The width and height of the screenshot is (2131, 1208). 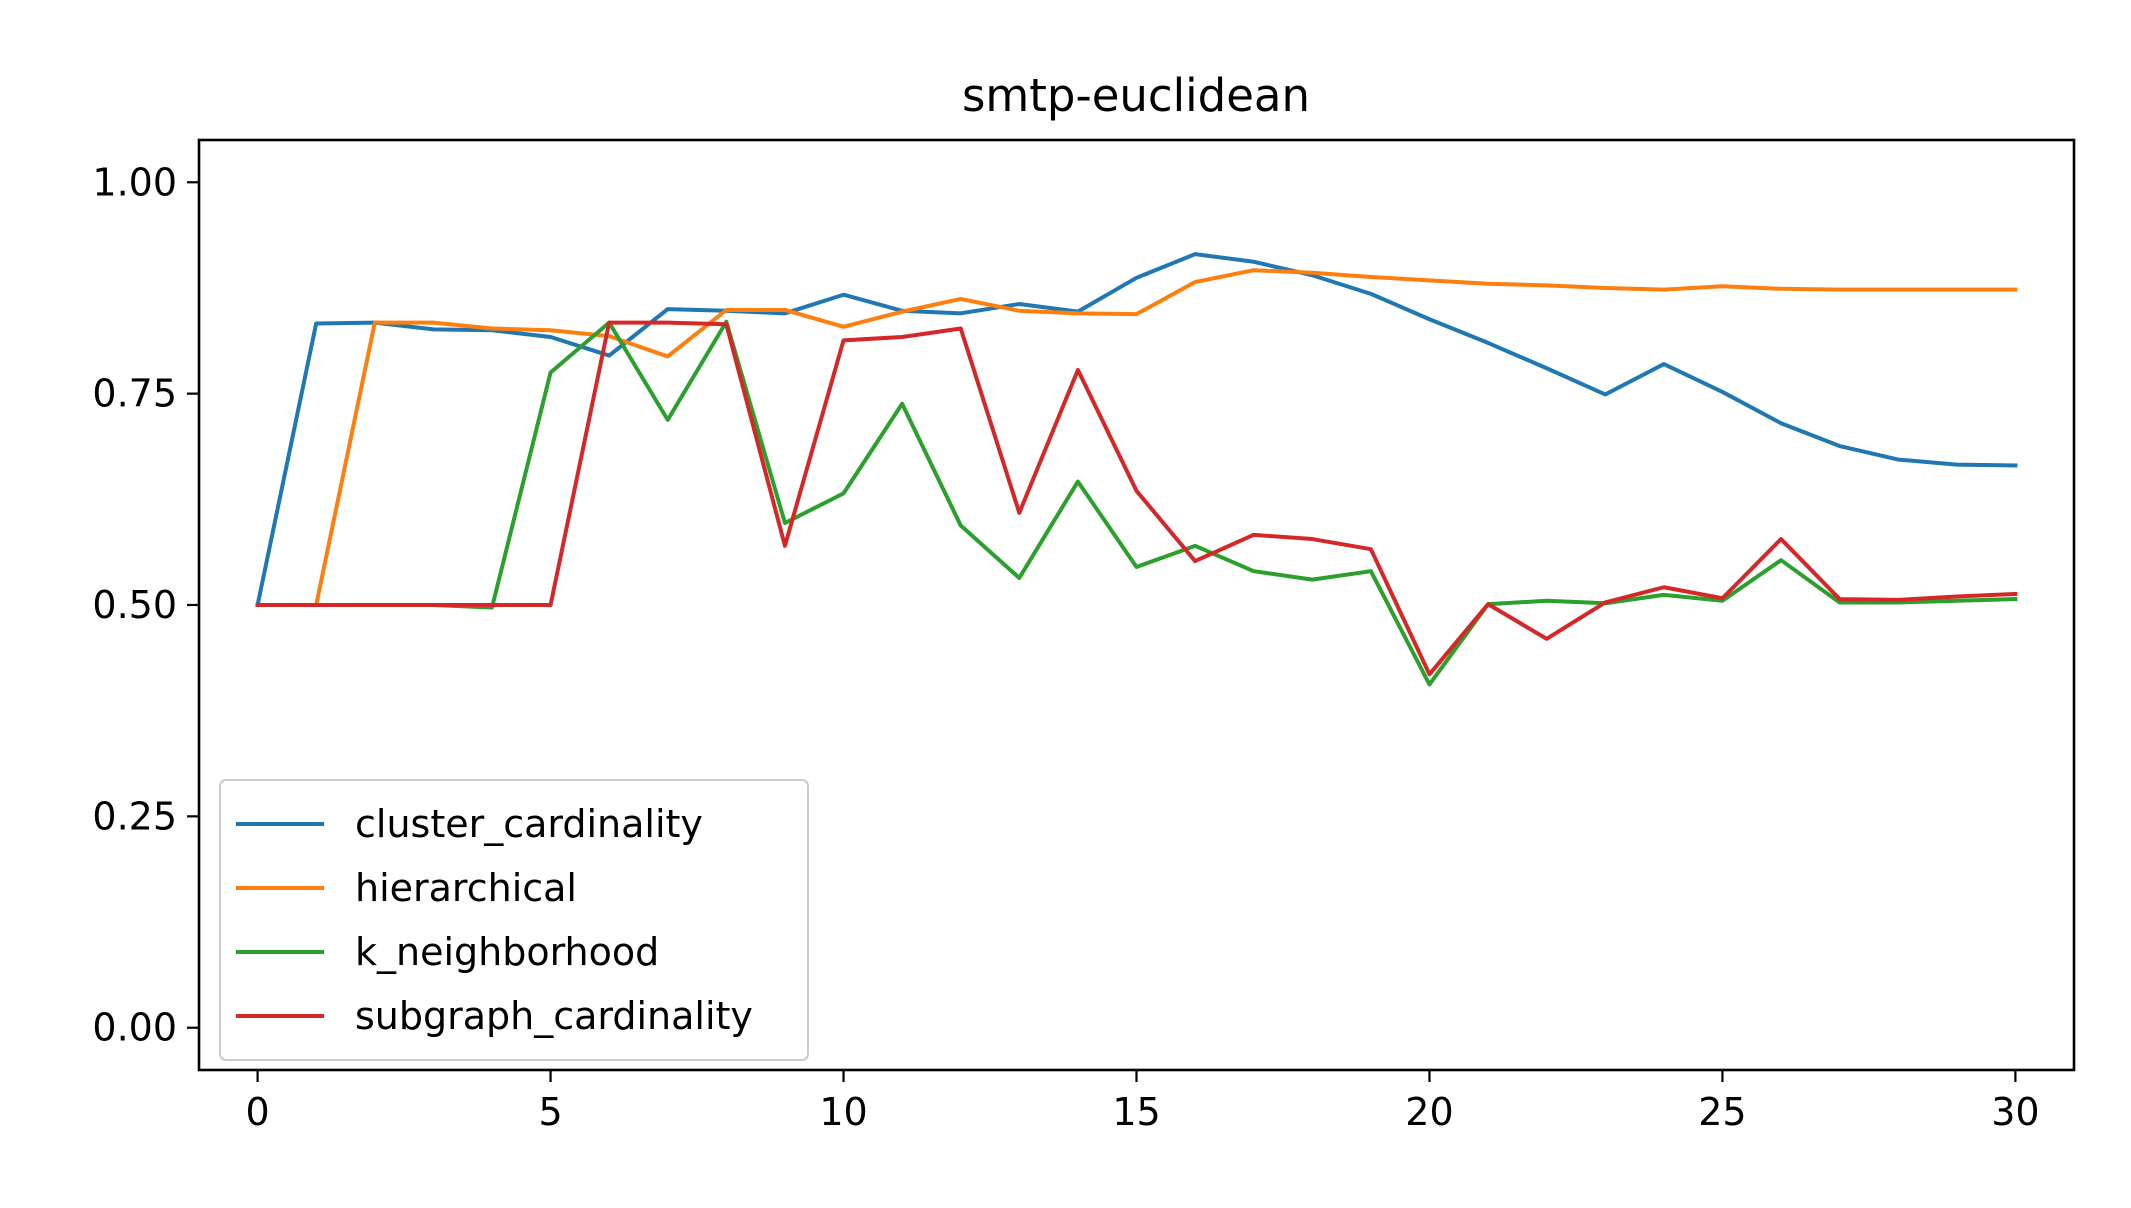 What do you see at coordinates (843, 1112) in the screenshot?
I see `x-tick-label: 10` at bounding box center [843, 1112].